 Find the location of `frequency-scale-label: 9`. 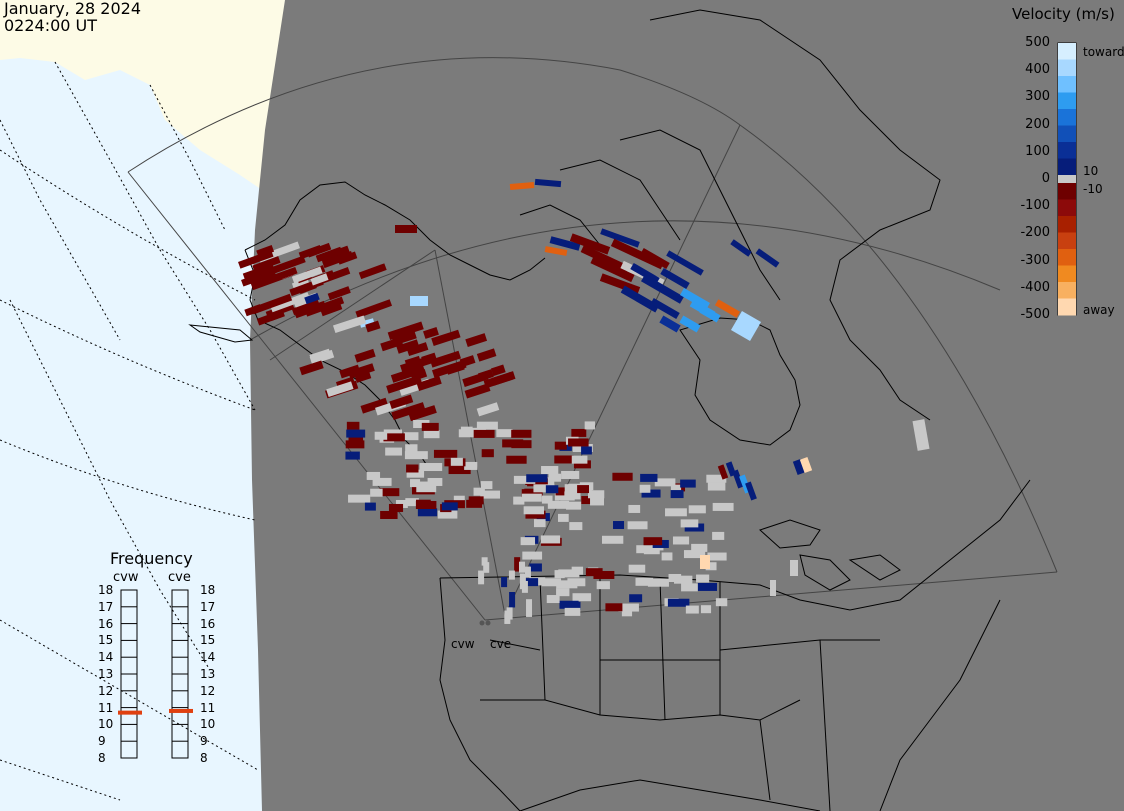

frequency-scale-label: 9 is located at coordinates (204, 741).